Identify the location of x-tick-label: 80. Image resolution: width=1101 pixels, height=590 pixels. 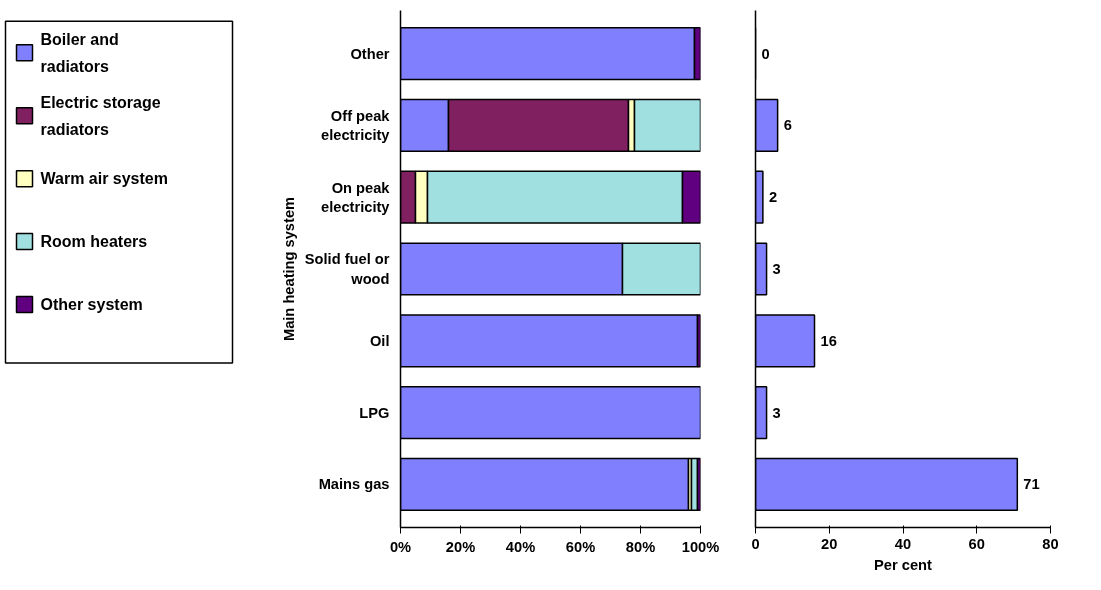
(1050, 543).